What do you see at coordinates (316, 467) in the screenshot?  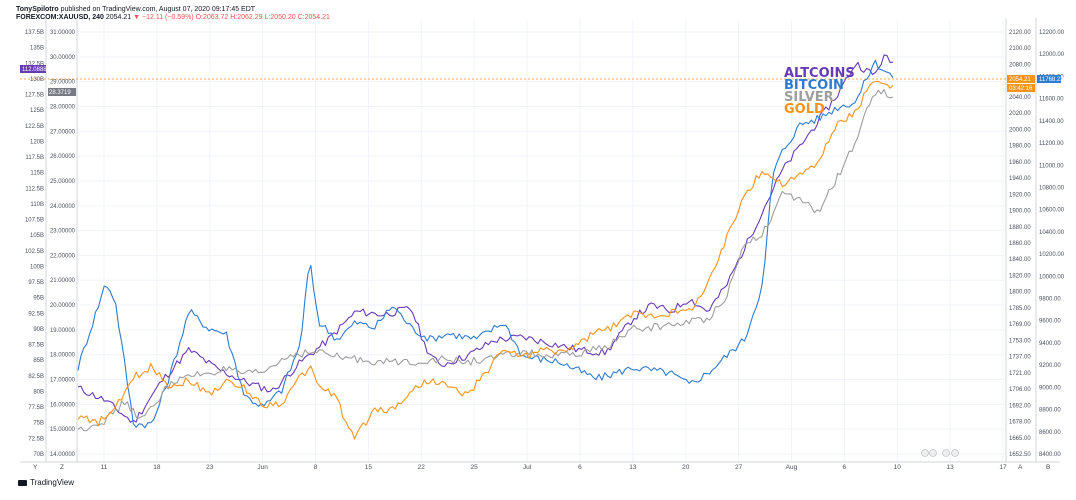 I see `time-tick-label: 8` at bounding box center [316, 467].